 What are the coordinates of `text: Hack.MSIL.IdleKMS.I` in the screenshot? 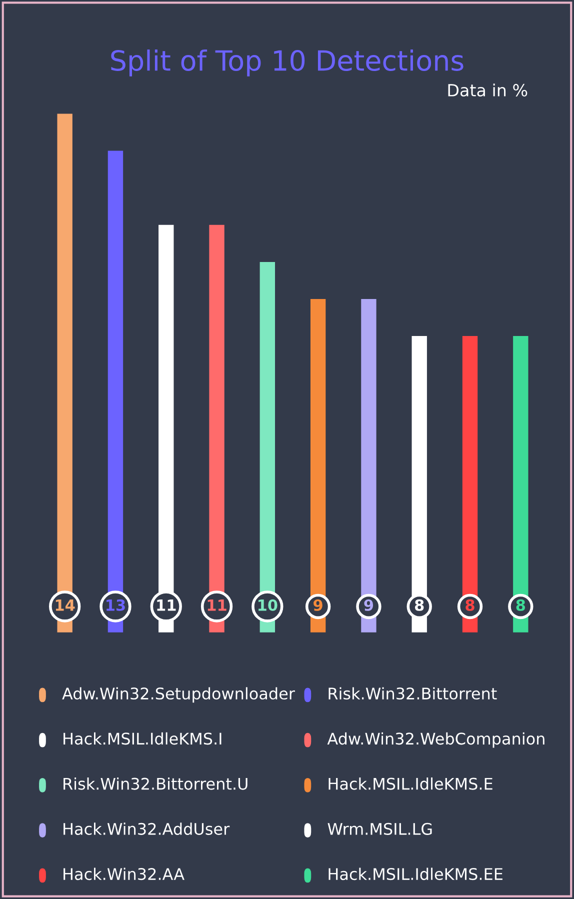 It's located at (143, 738).